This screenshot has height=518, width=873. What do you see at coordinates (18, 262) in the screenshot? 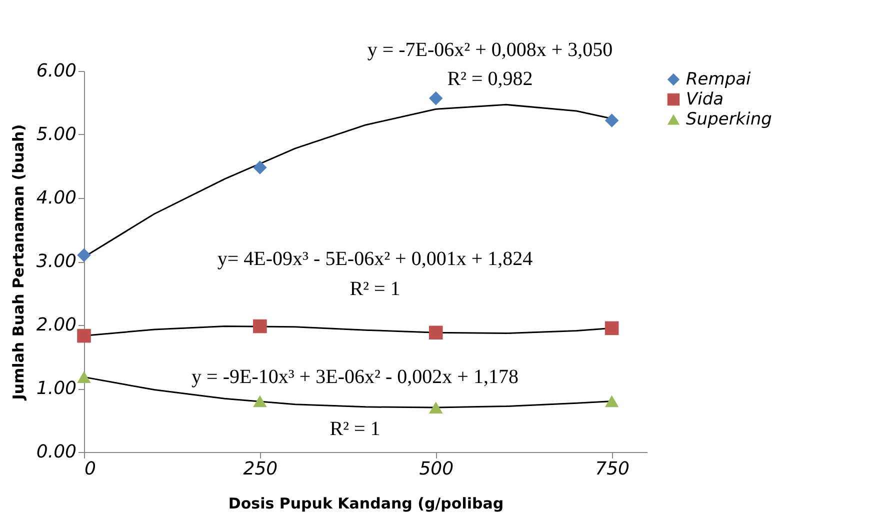
I see `y-axis-title: Jumlah Buah Pertanaman (buah)` at bounding box center [18, 262].